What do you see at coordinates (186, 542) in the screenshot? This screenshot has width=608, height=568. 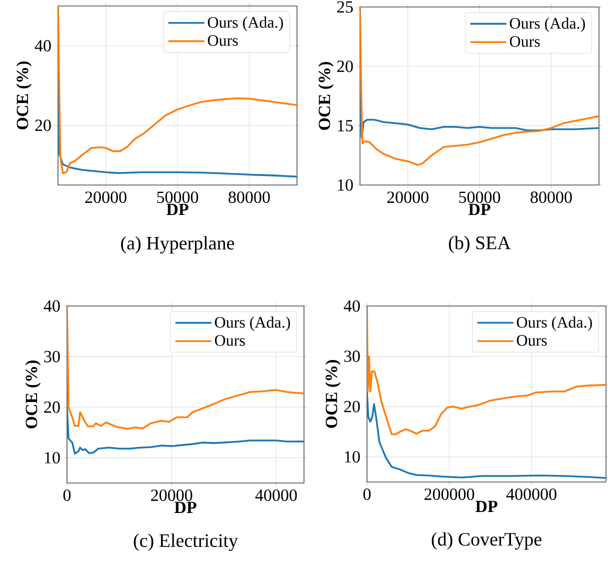 I see `text: (c) Electricity` at bounding box center [186, 542].